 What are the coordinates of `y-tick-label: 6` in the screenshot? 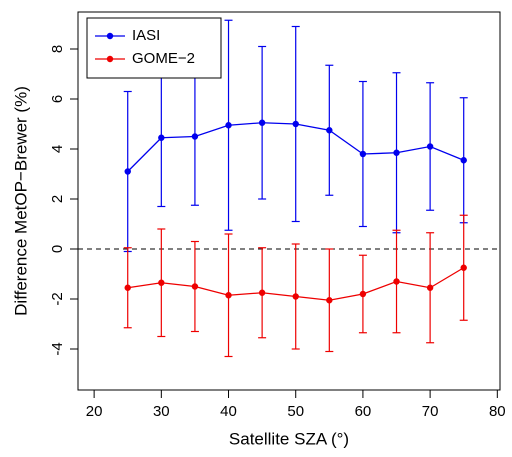 It's located at (57, 99).